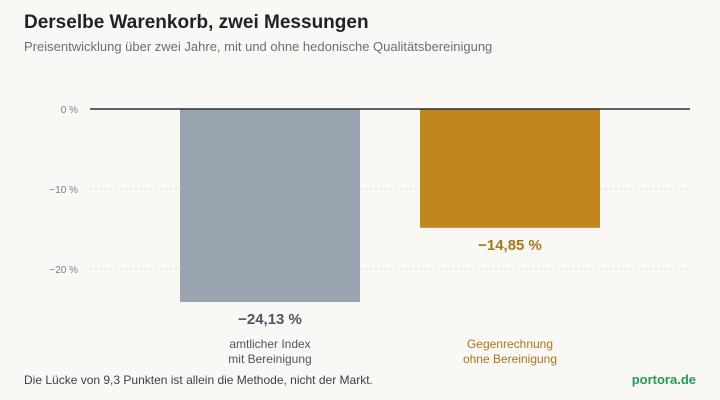 The height and width of the screenshot is (400, 720). I want to click on chart-title: Derselbe Warenkorb, zwei Messungen, so click(196, 22).